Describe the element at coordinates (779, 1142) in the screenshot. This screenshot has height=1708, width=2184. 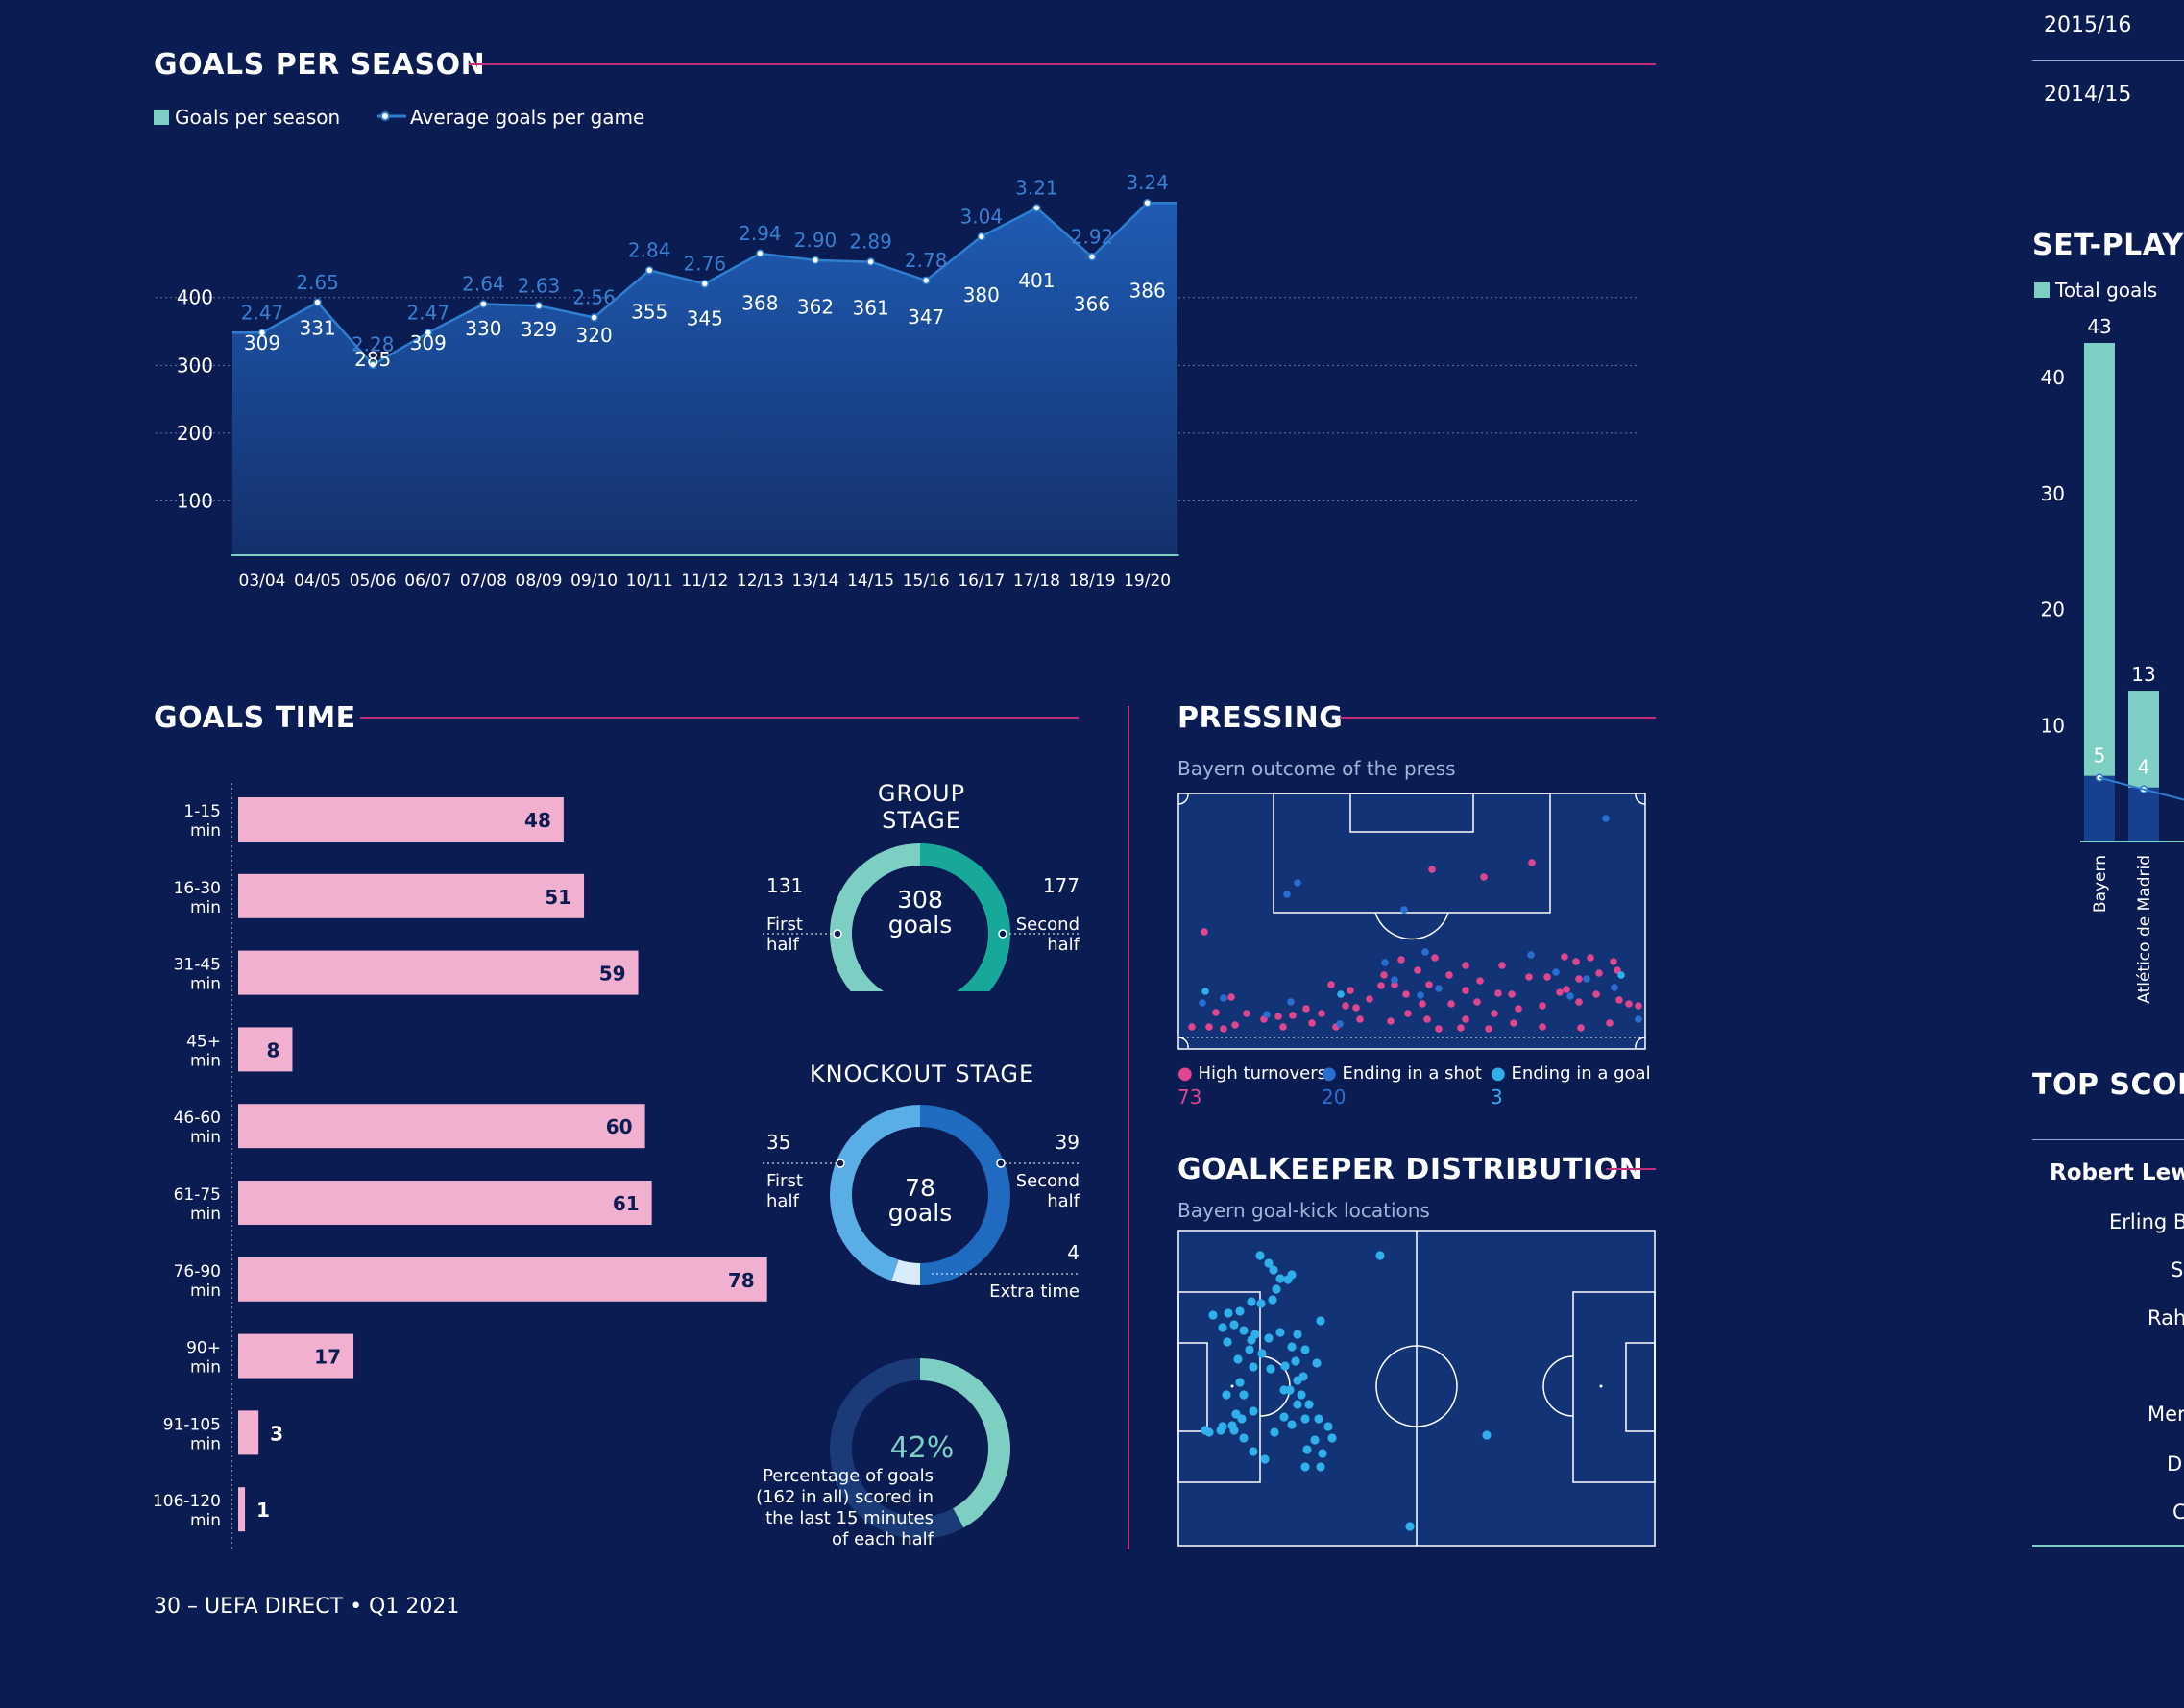
I see `knockout-first-half-value: 35` at that location.